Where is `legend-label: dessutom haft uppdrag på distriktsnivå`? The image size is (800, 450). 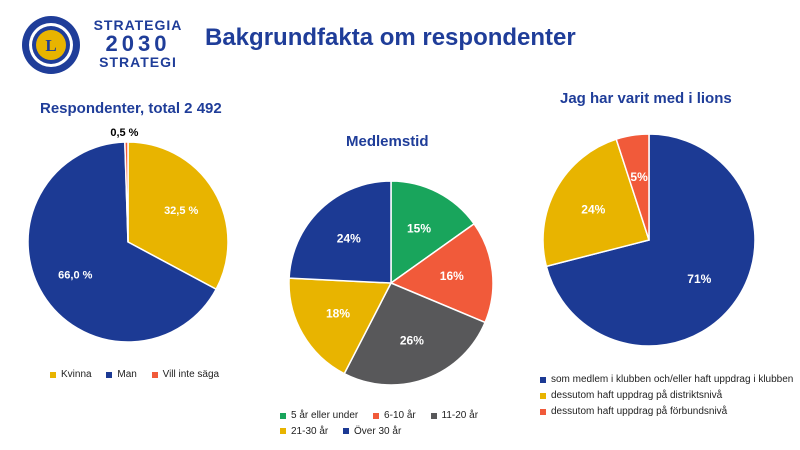 legend-label: dessutom haft uppdrag på distriktsnivå is located at coordinates (637, 395).